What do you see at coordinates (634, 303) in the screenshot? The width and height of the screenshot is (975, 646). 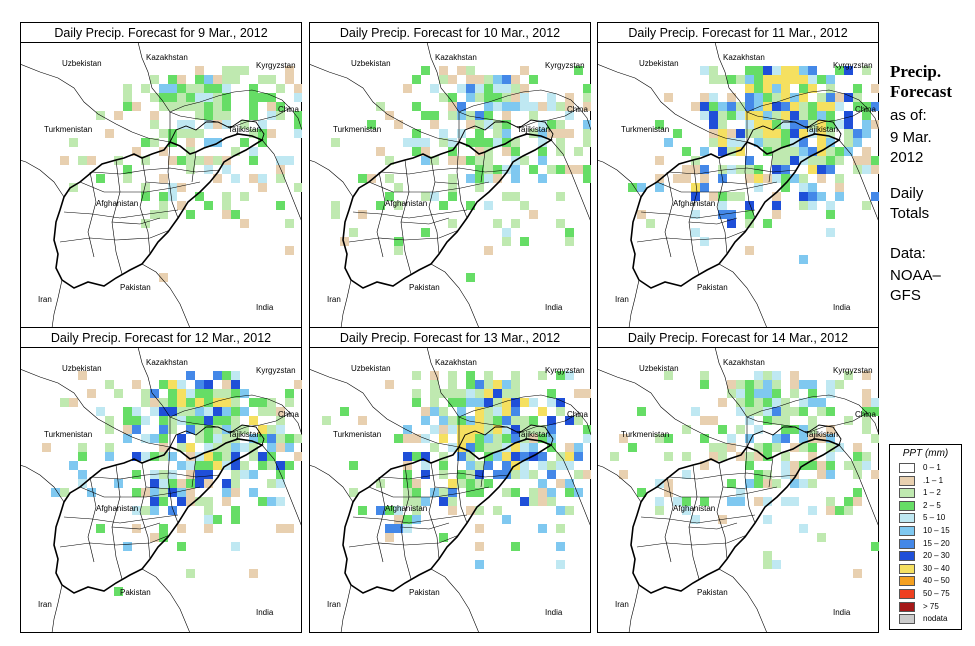 I see `country-boundary` at bounding box center [634, 303].